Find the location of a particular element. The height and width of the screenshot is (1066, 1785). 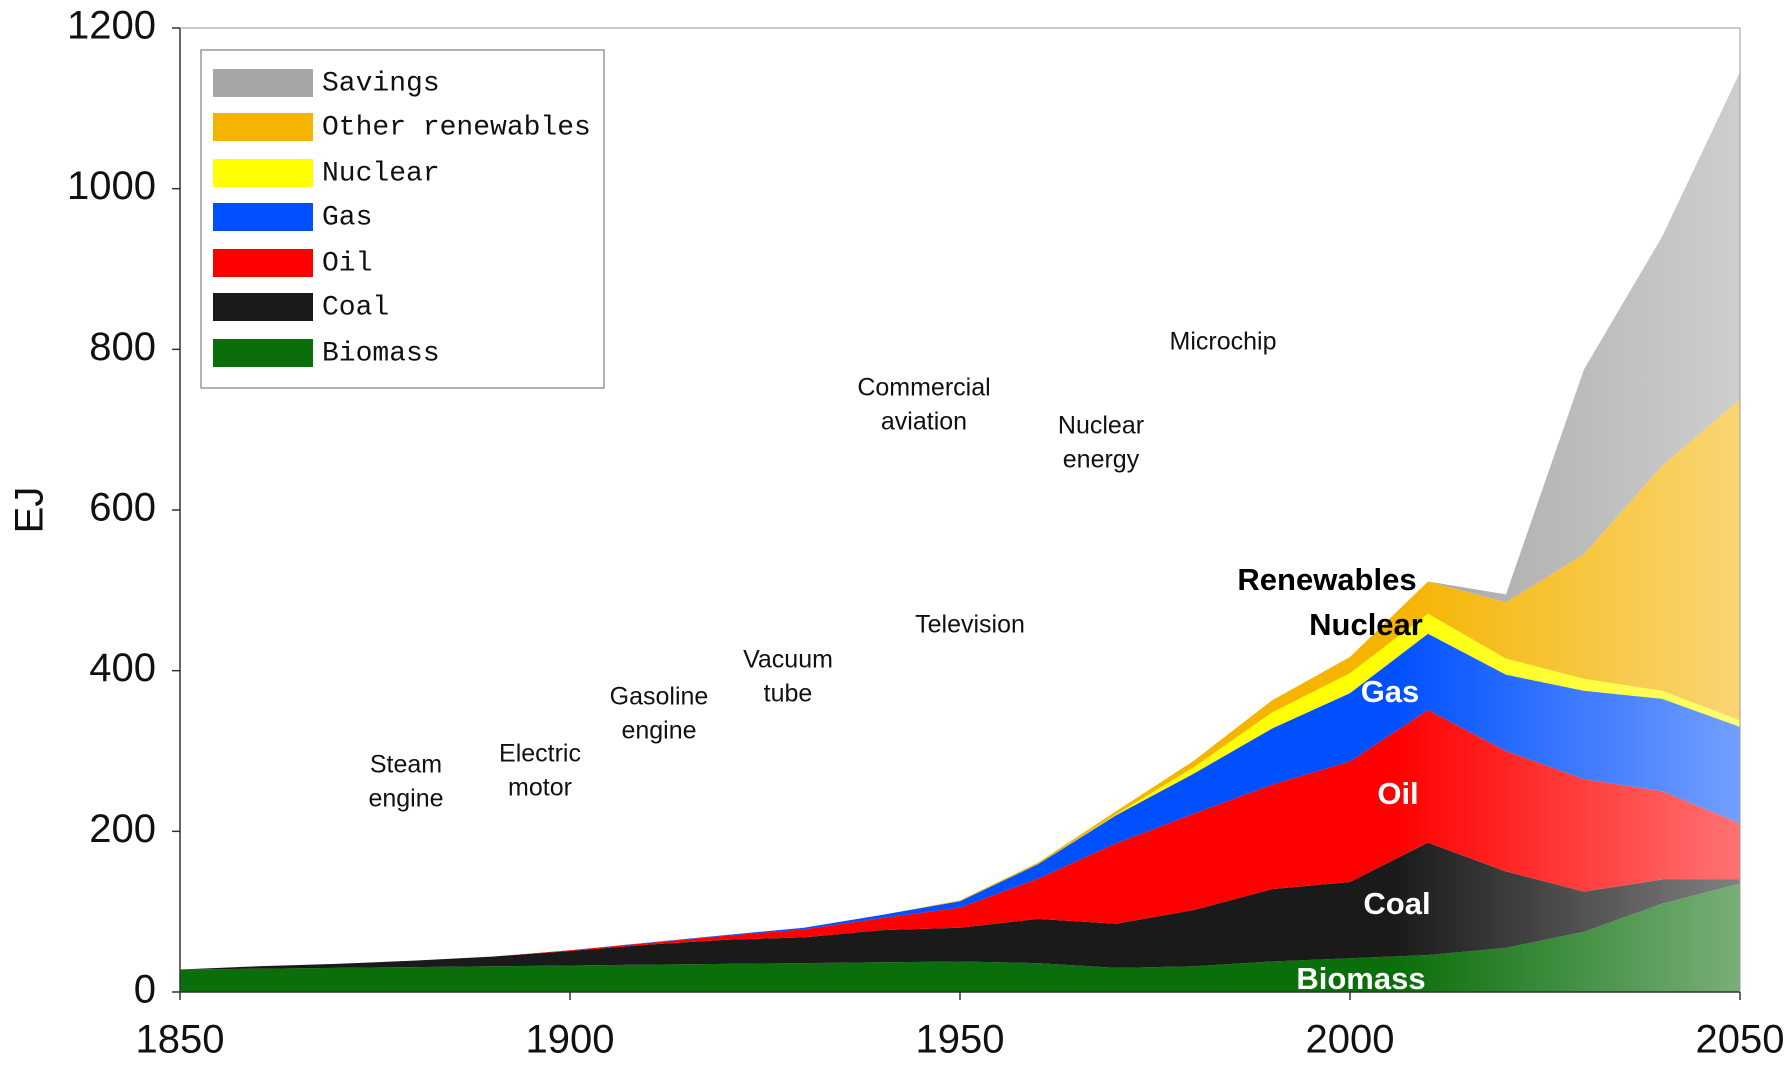

annotation: Commercial is located at coordinates (923, 388).